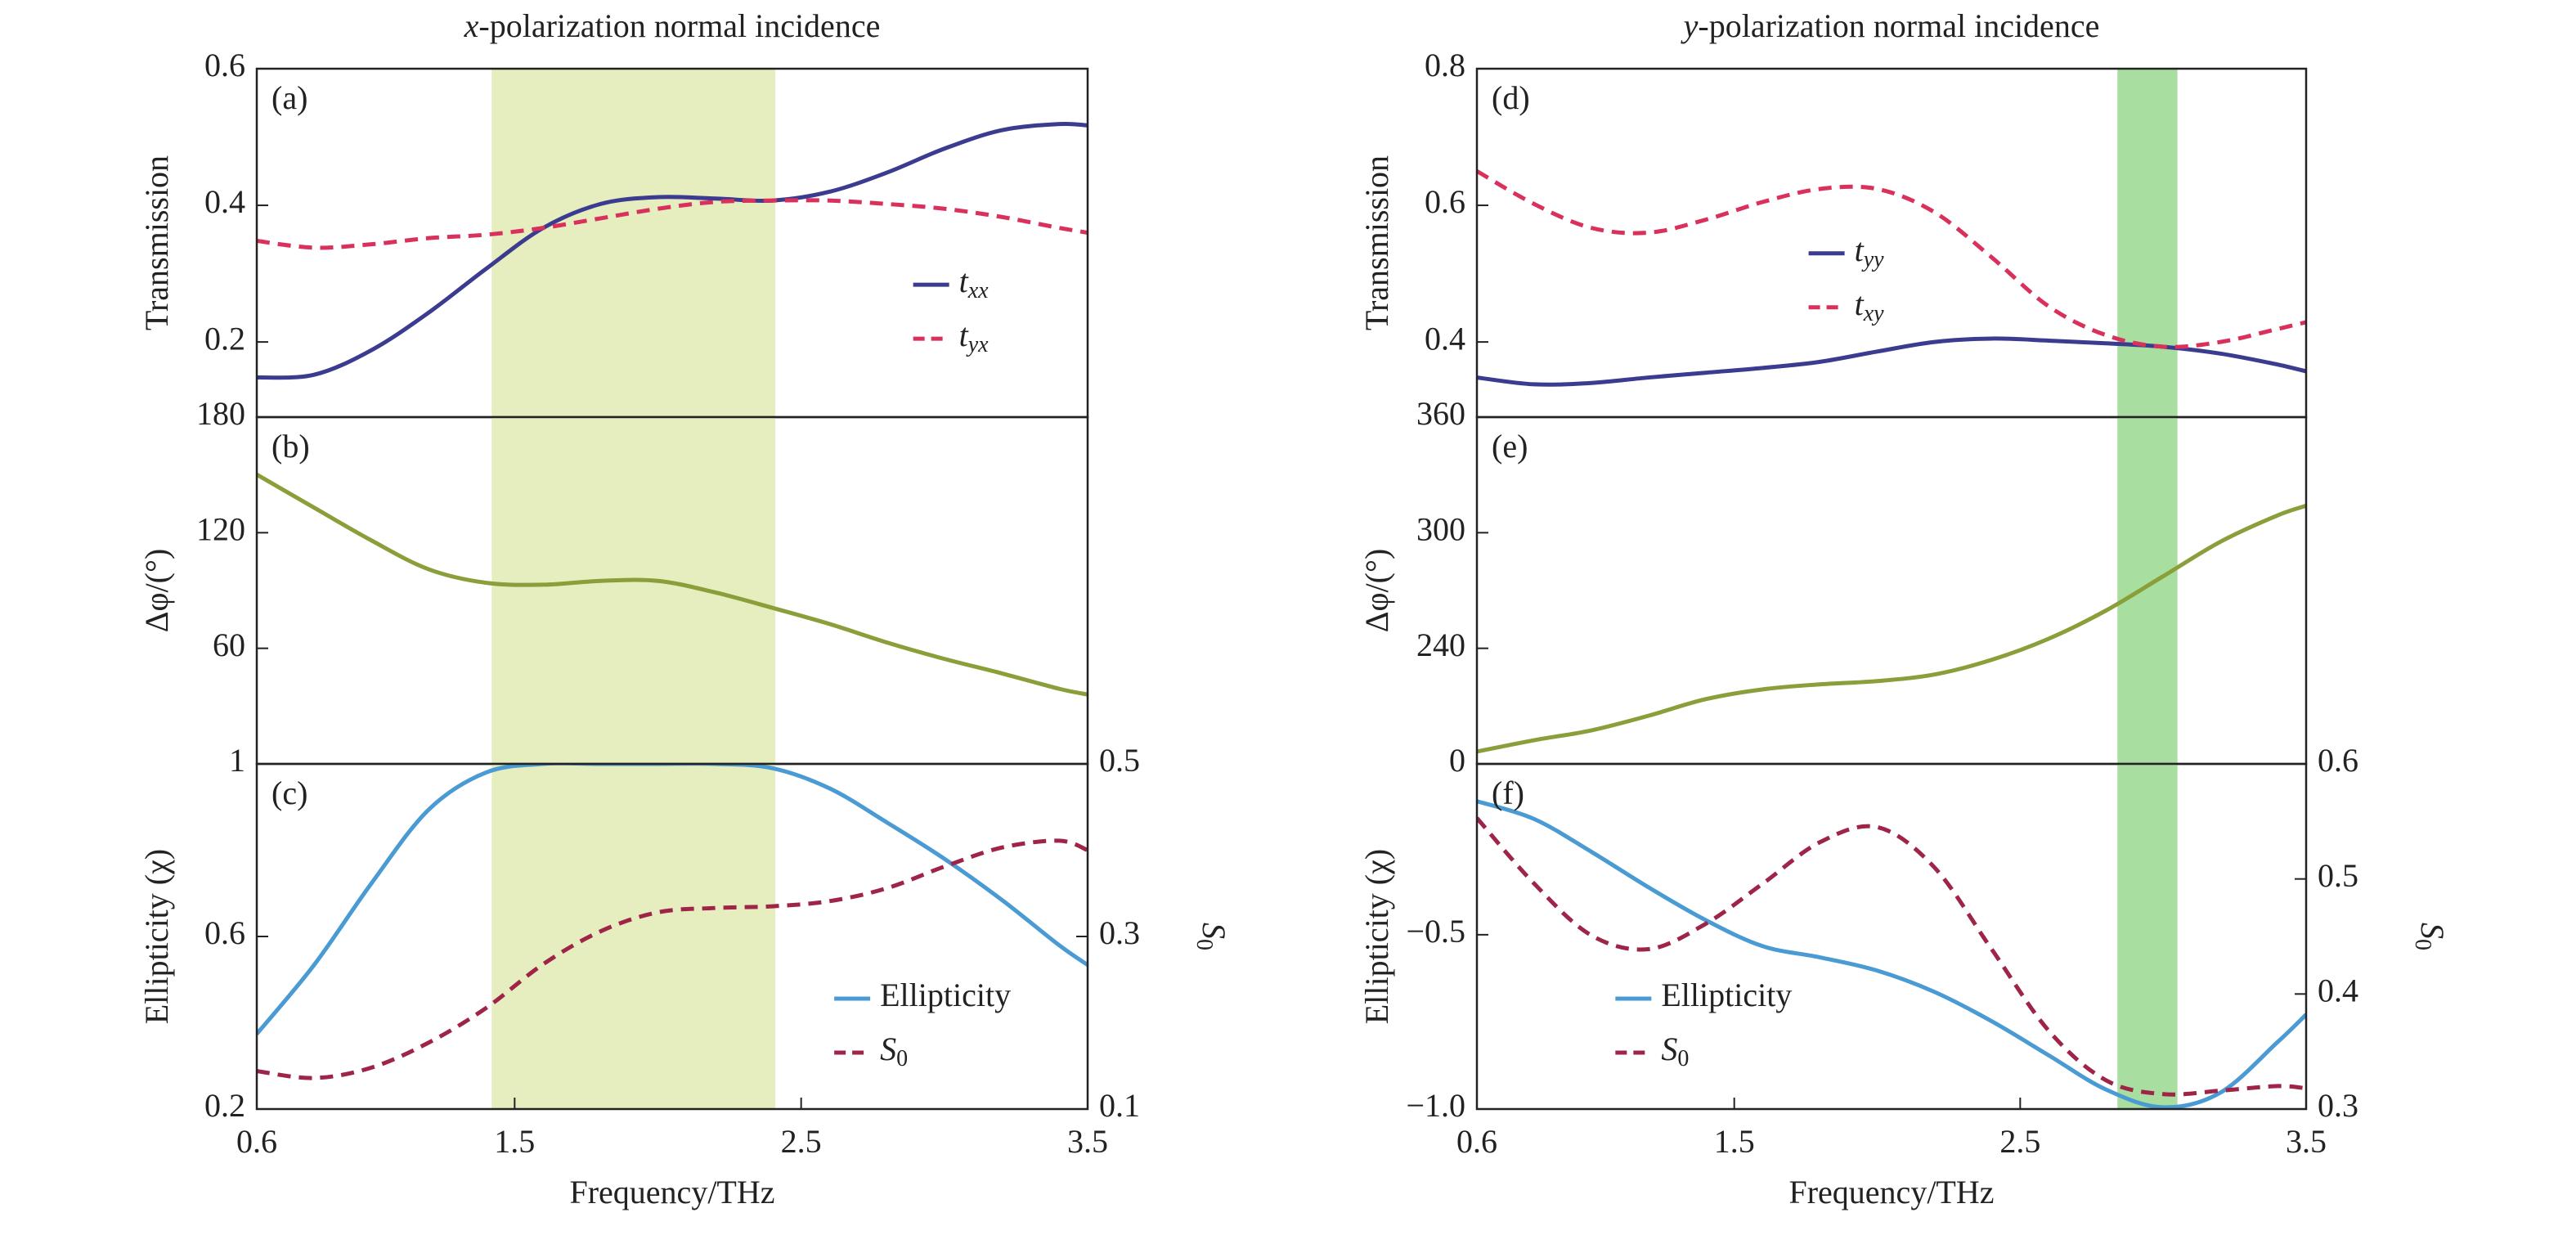 The width and height of the screenshot is (2576, 1235). What do you see at coordinates (1440, 413) in the screenshot?
I see `y-tick-label: 360` at bounding box center [1440, 413].